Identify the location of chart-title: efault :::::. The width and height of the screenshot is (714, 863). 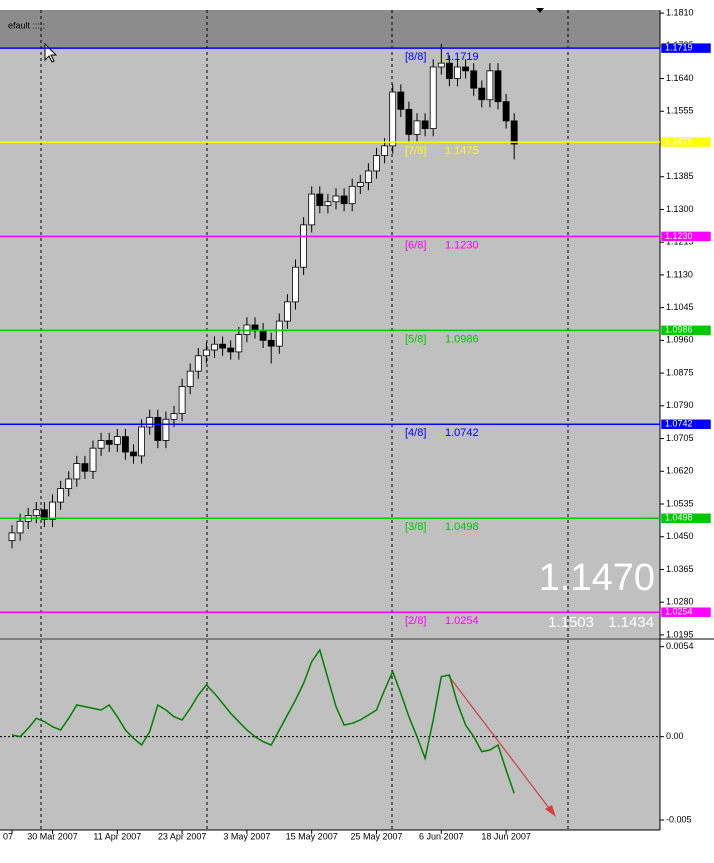
(26, 25).